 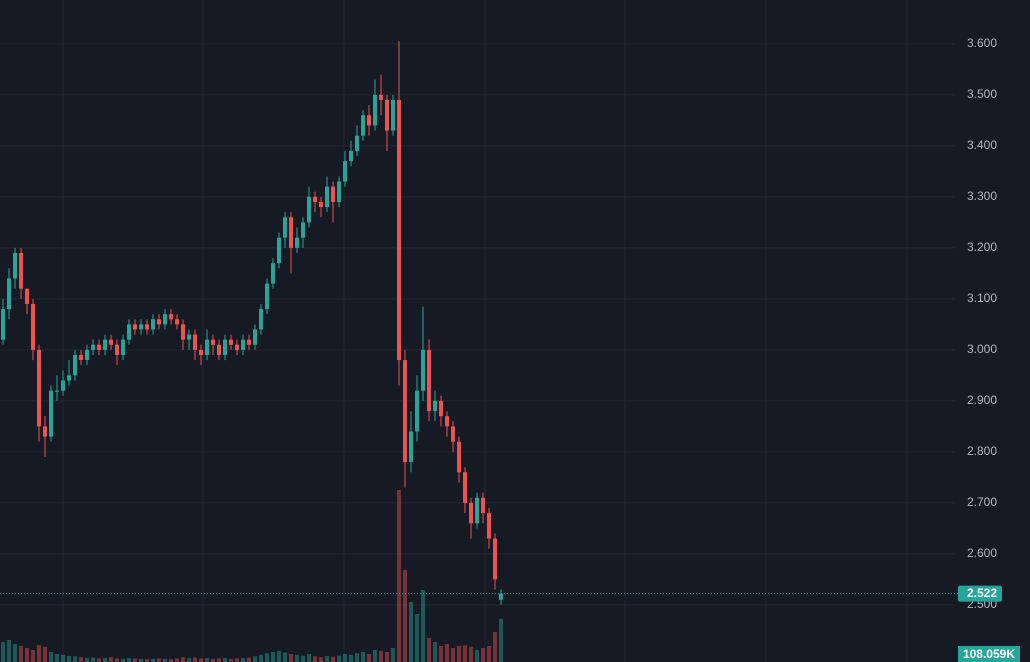 What do you see at coordinates (982, 196) in the screenshot?
I see `y-tick-label: 3.300` at bounding box center [982, 196].